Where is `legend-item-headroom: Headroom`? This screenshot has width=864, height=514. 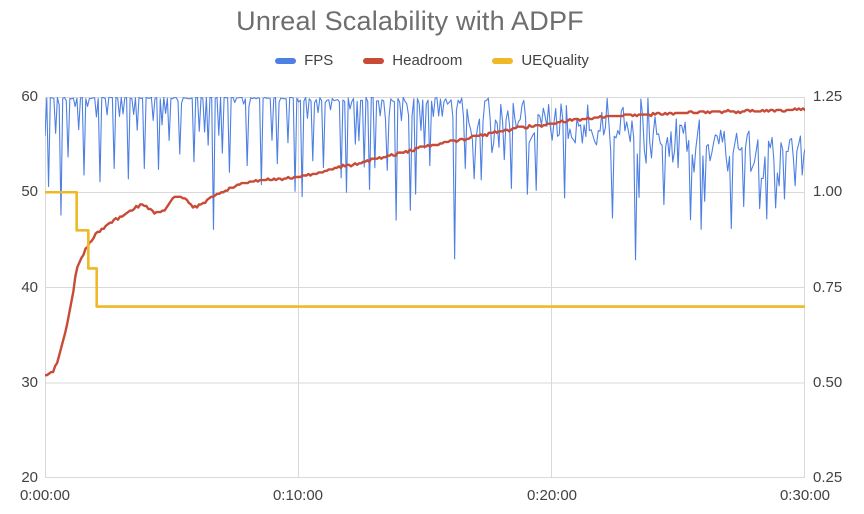 legend-item-headroom: Headroom is located at coordinates (412, 60).